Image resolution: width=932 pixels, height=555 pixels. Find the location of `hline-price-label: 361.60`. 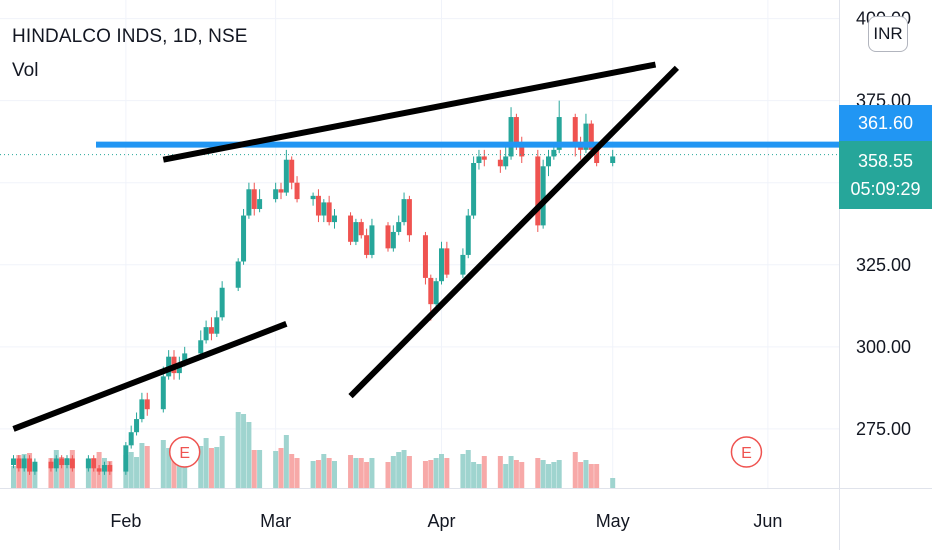

hline-price-label: 361.60 is located at coordinates (885, 123).